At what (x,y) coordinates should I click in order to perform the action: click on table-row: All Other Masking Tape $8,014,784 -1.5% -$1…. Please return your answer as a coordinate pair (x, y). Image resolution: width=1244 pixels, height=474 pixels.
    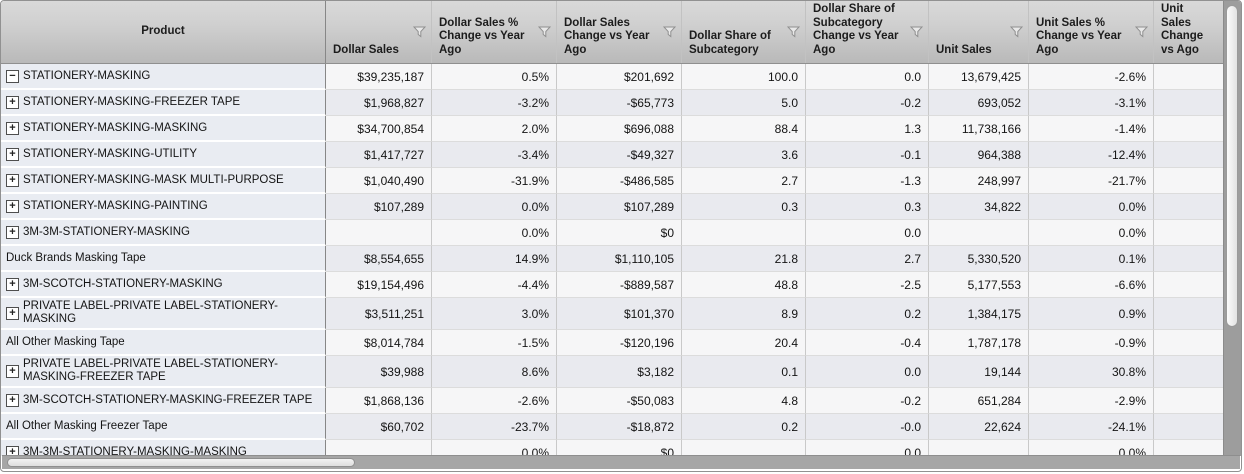
    Looking at the image, I should click on (612, 343).